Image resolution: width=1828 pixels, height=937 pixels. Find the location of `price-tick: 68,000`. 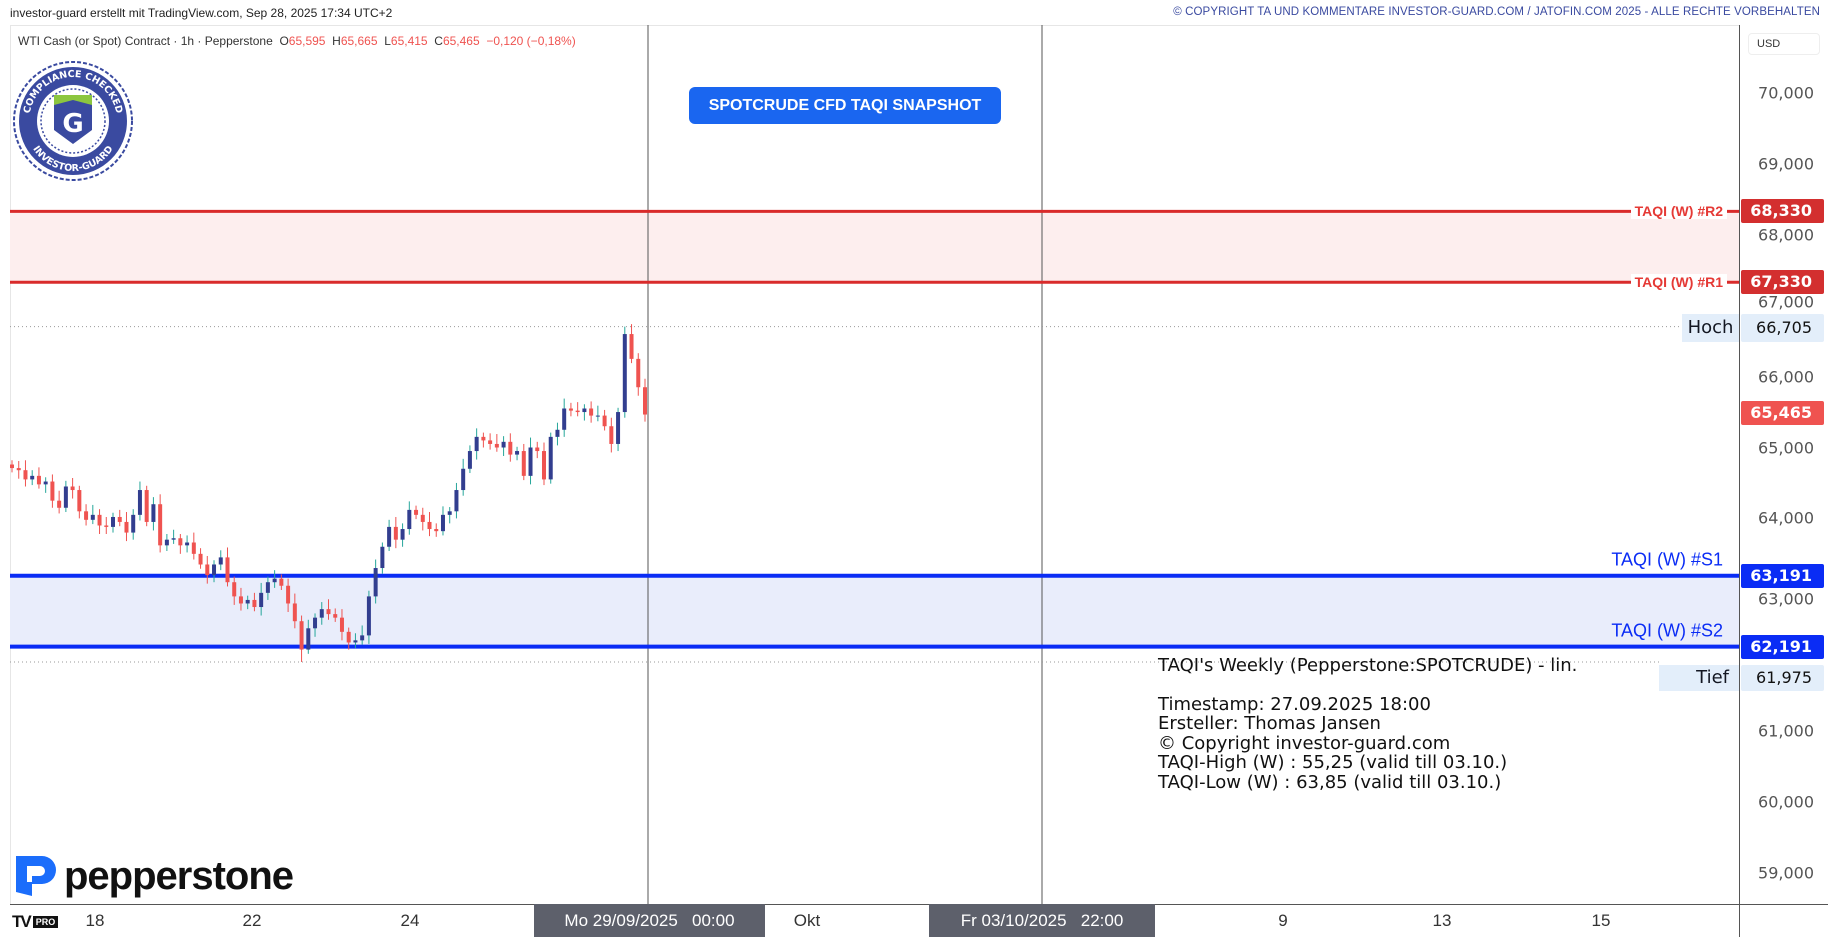

price-tick: 68,000 is located at coordinates (1786, 235).